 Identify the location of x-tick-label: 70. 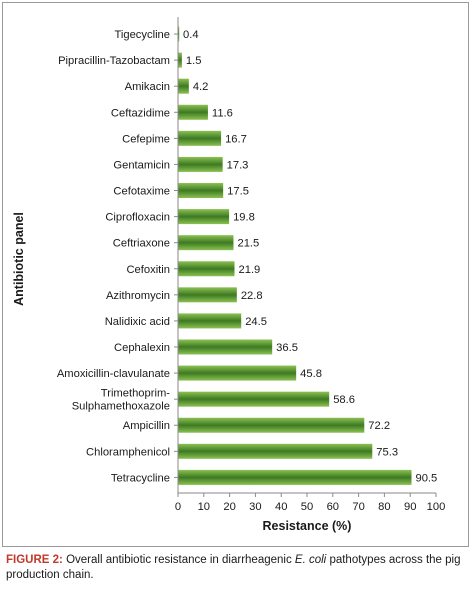
(358, 507).